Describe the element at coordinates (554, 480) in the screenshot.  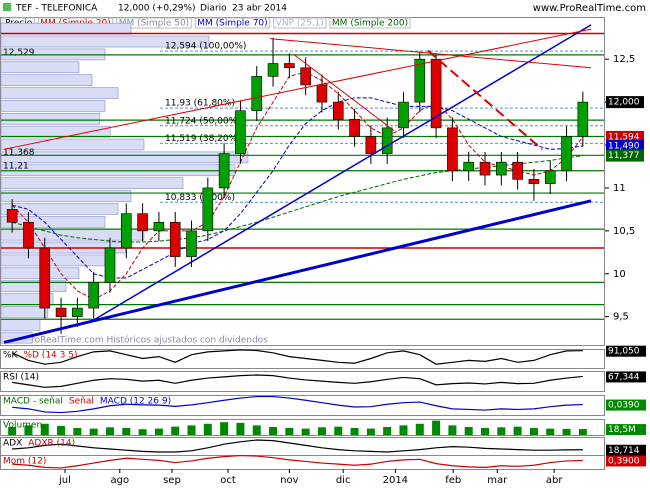
I see `x-tick-label: abr` at that location.